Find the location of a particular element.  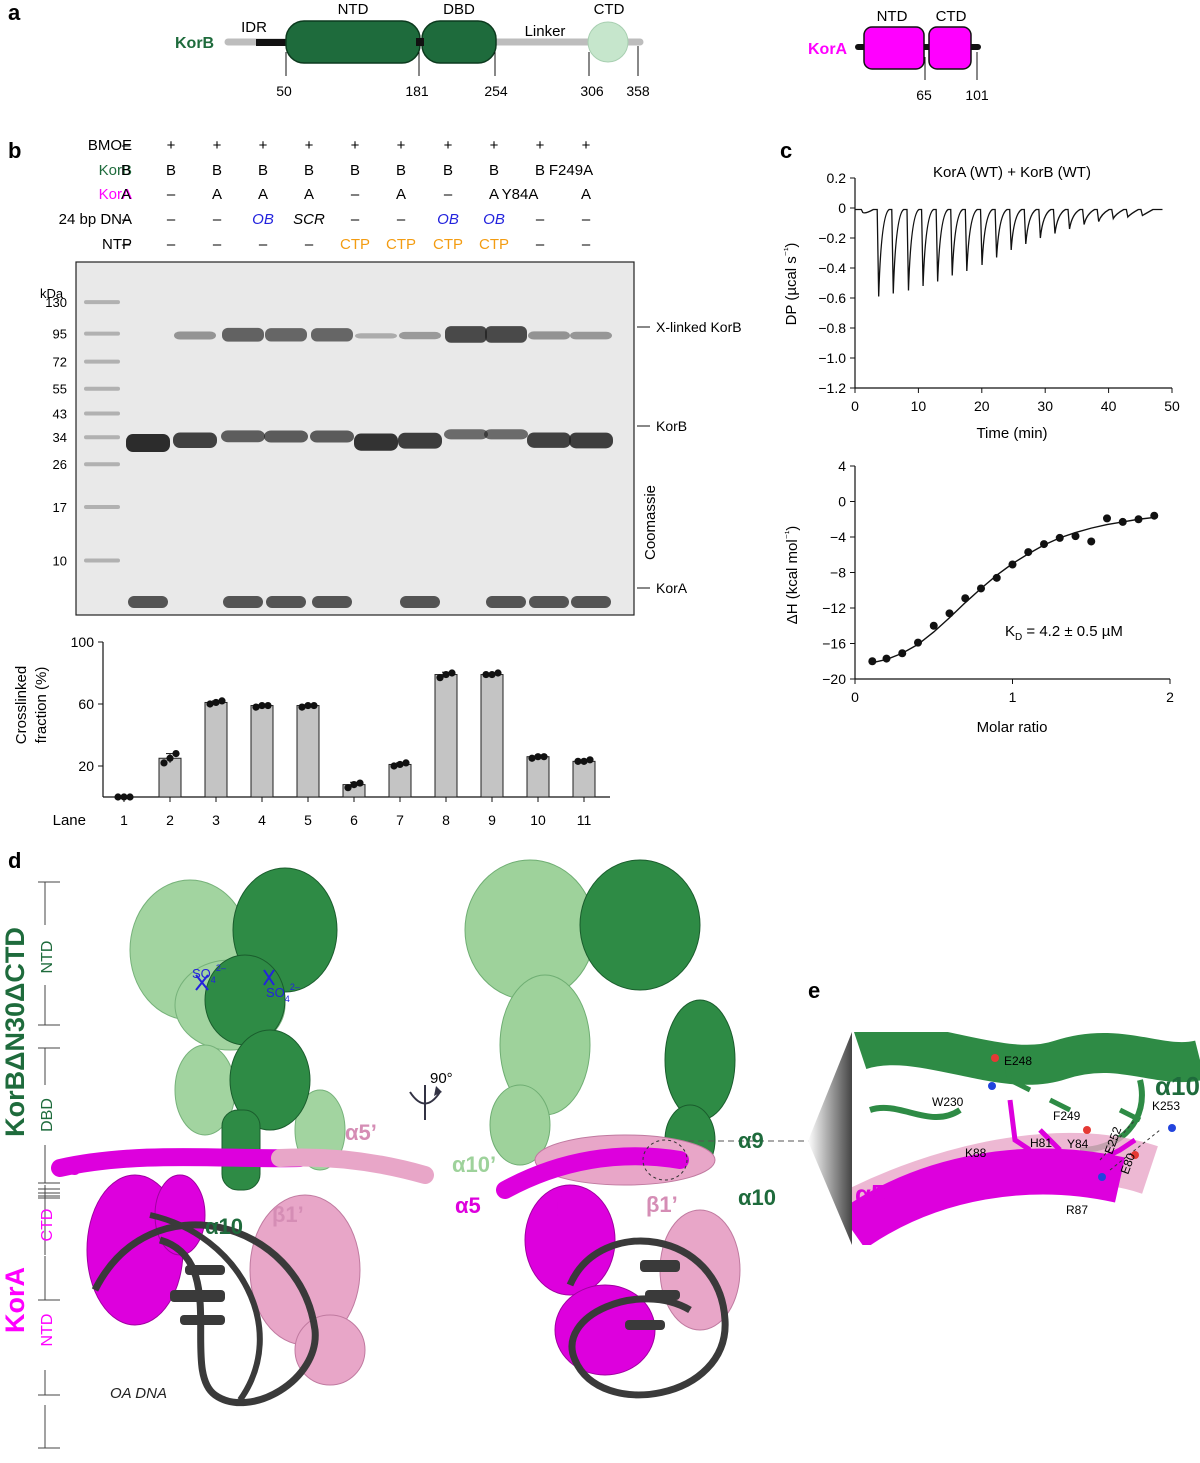

kora-domain-diagram: KorA NTD CTD 65 101 is located at coordinates (898, 55).